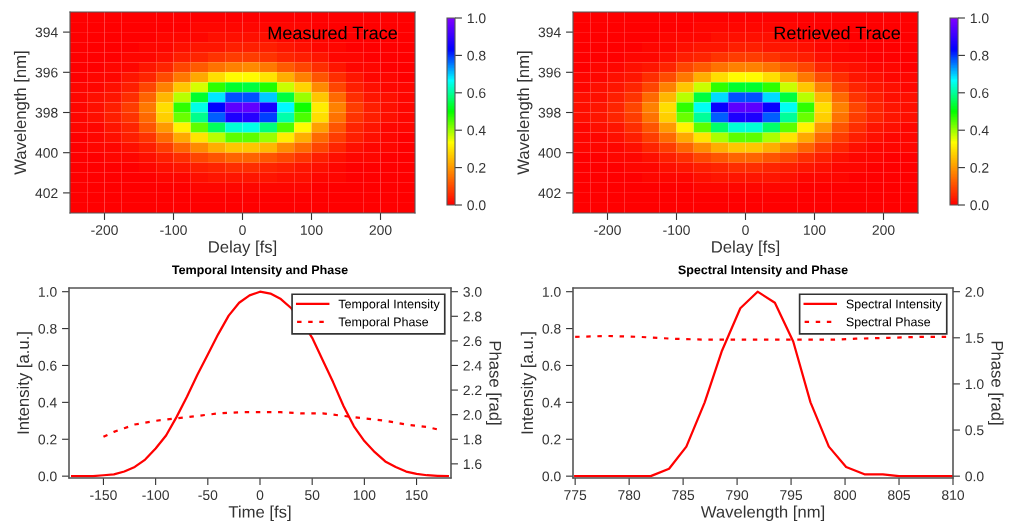 Image resolution: width=1013 pixels, height=529 pixels. What do you see at coordinates (472, 292) in the screenshot?
I see `y2-tick-label: 3.0` at bounding box center [472, 292].